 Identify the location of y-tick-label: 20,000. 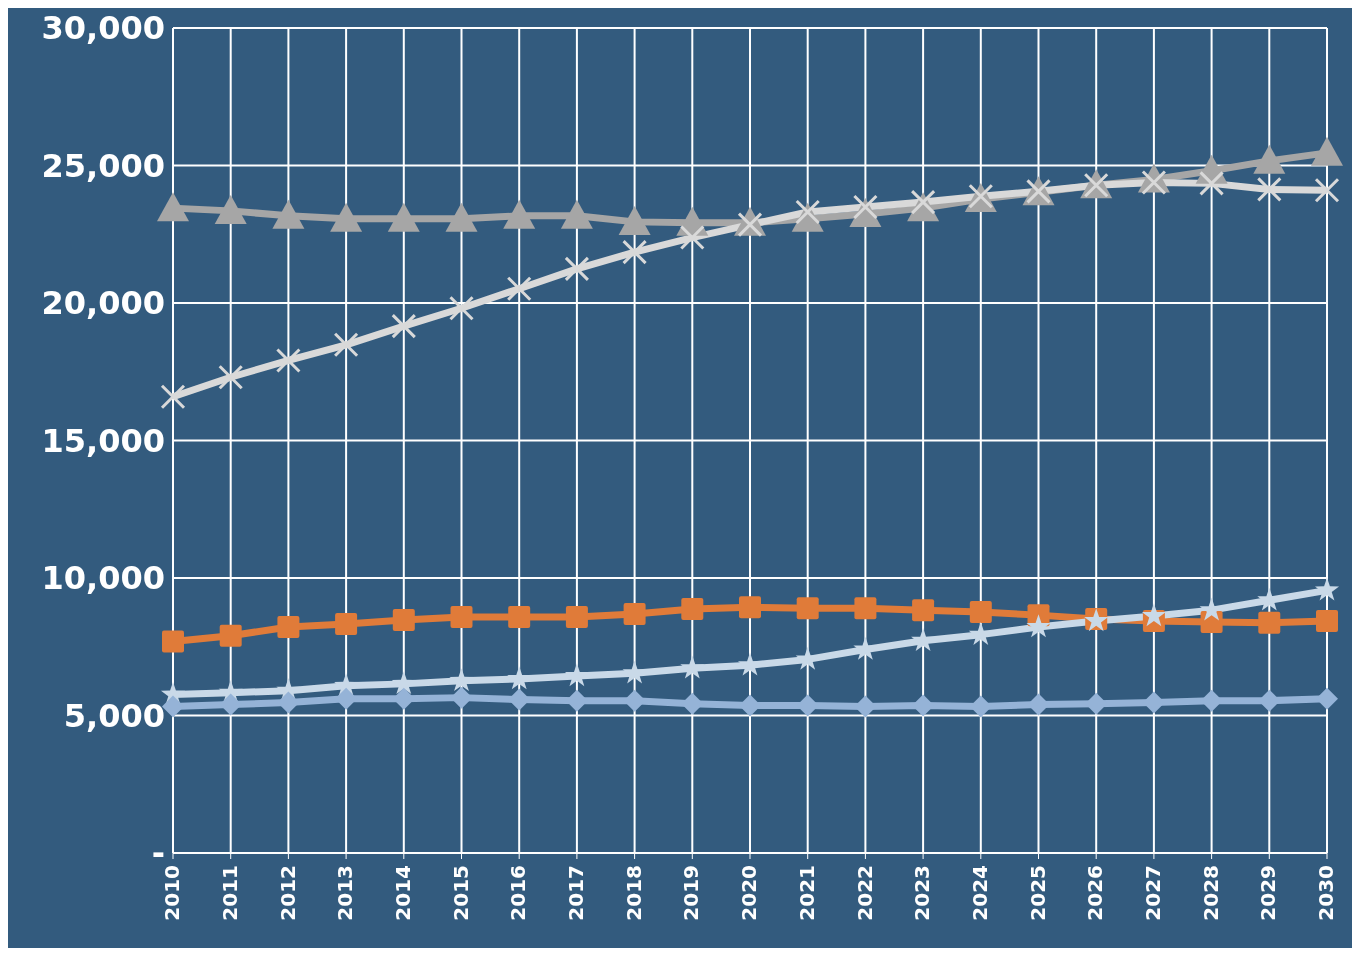
(103, 303).